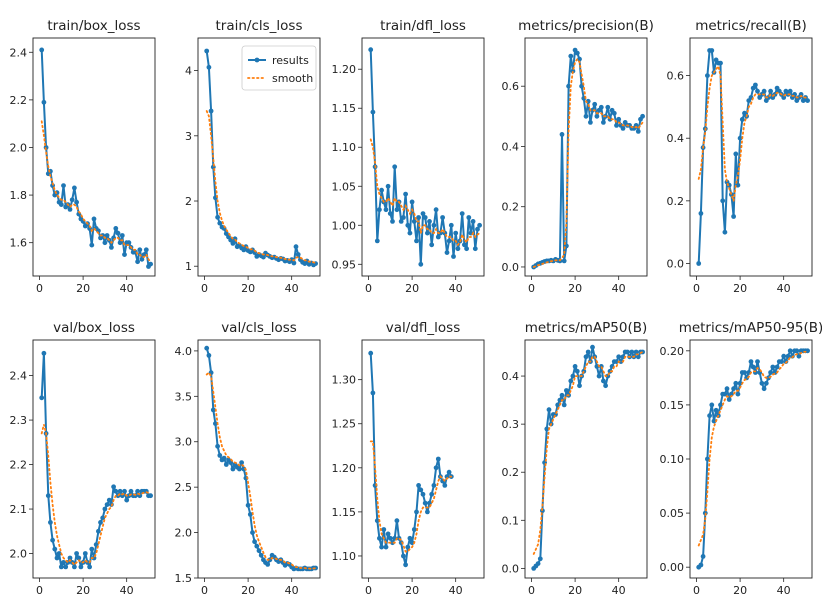  I want to click on plot-metrics-map50-95-b-ytick-label: 0.15, so click(672, 405).